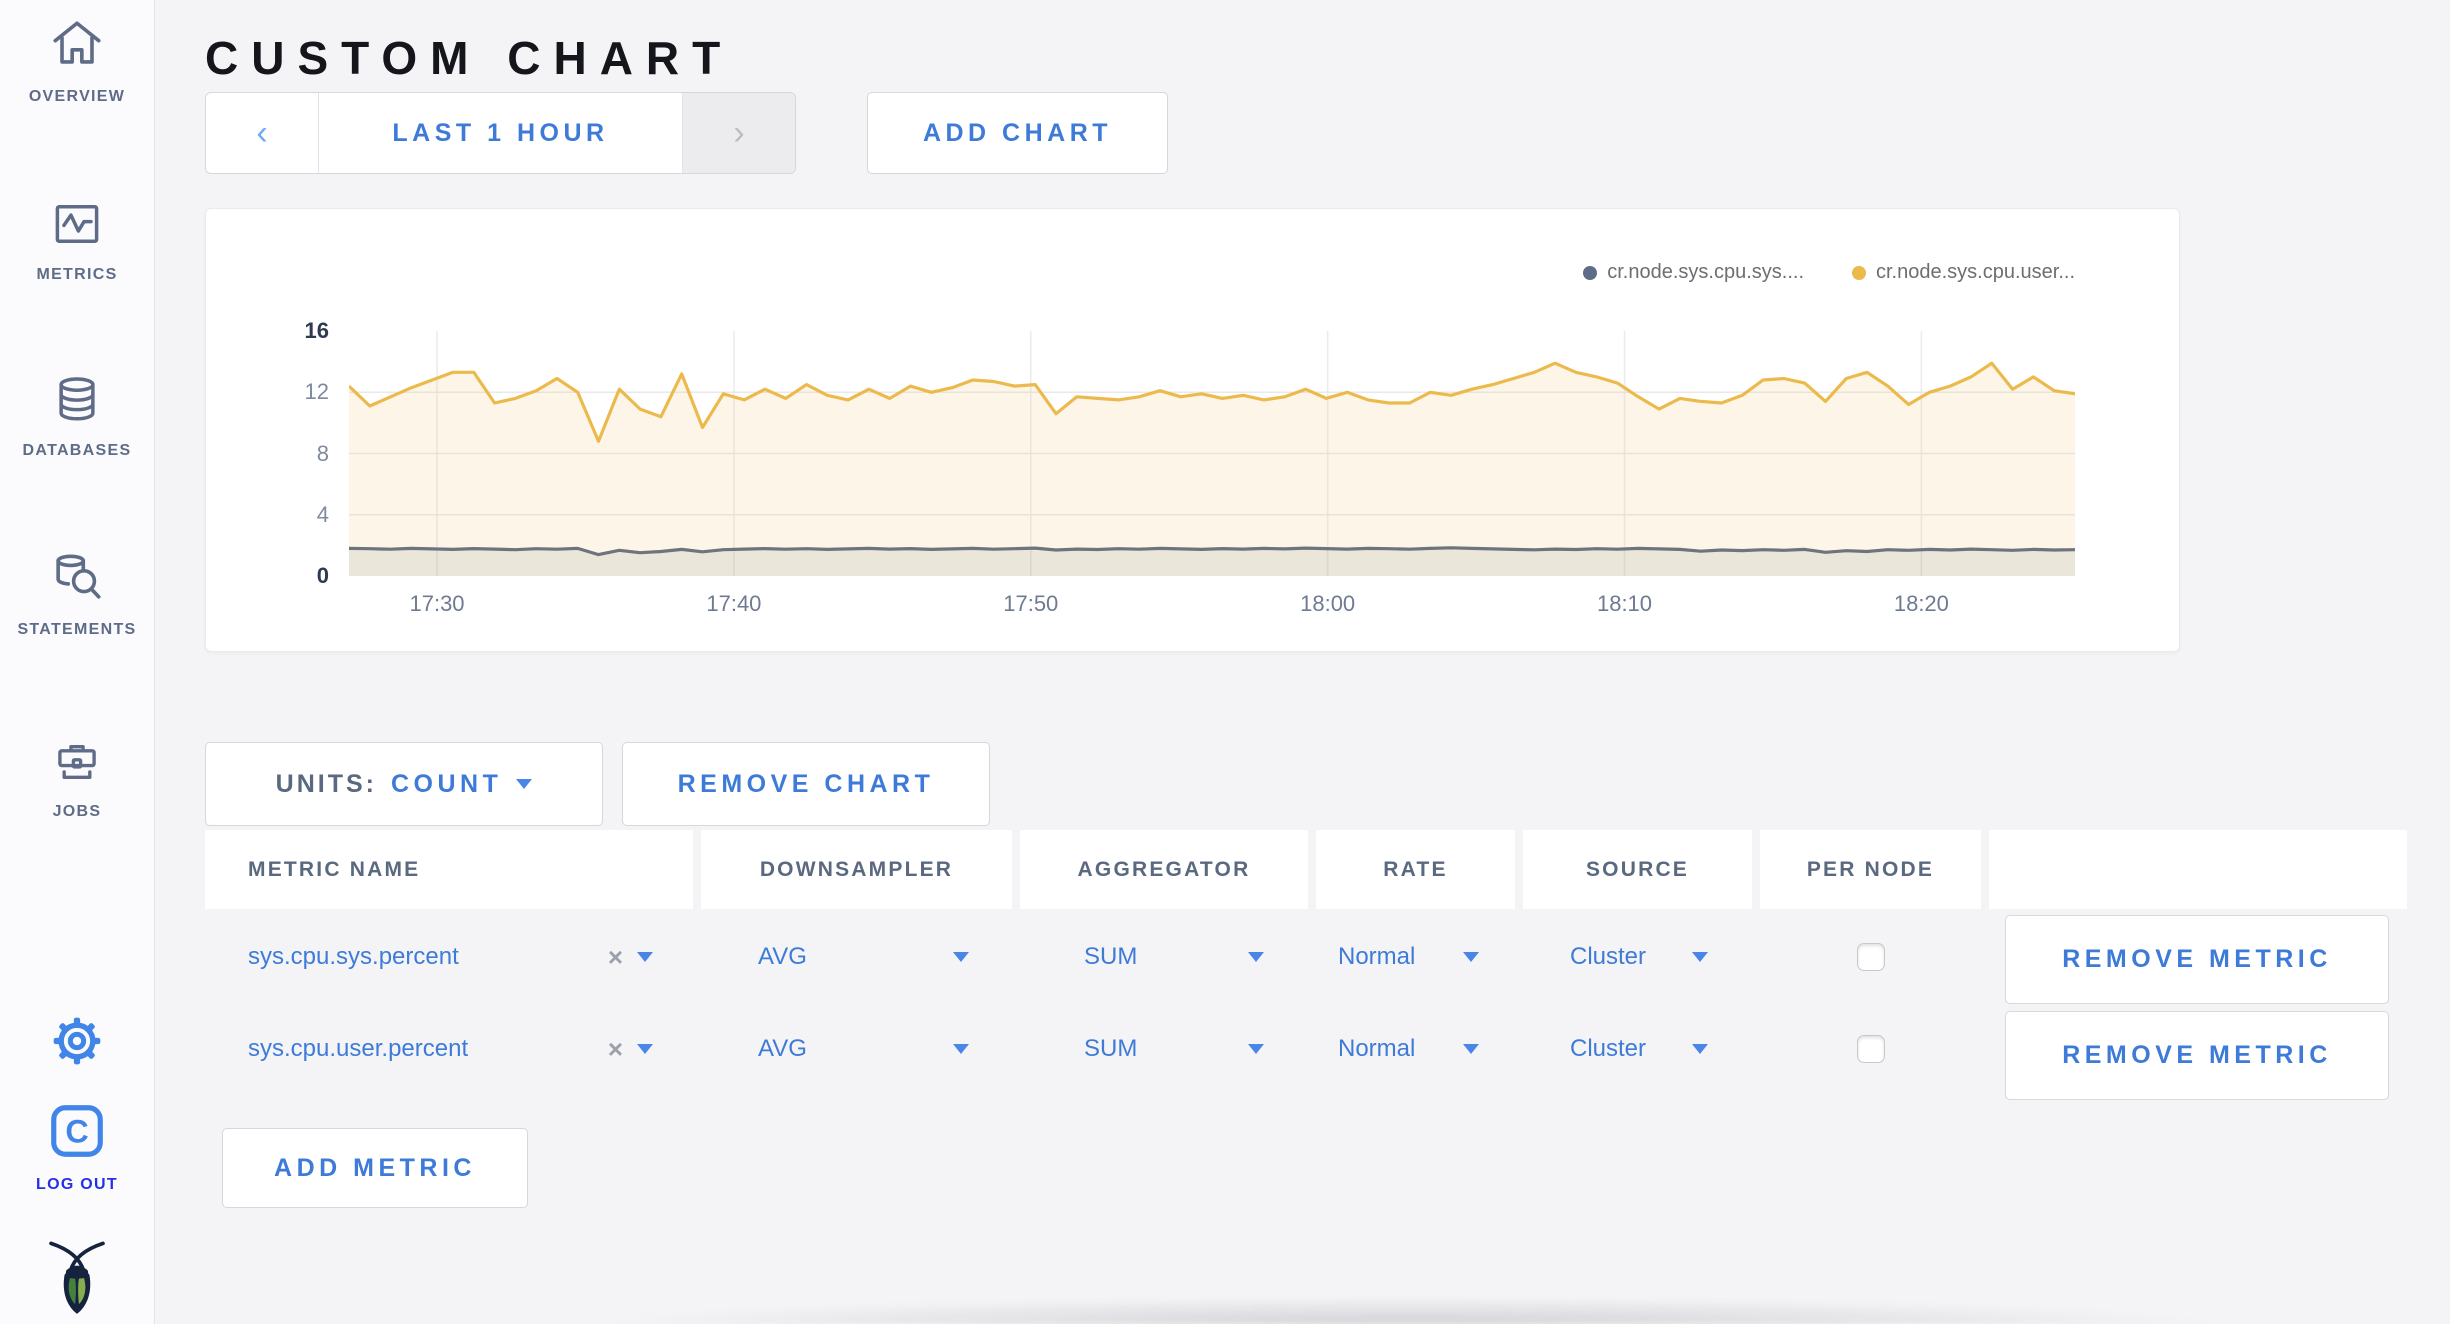 This screenshot has height=1324, width=2450. I want to click on add-metric-button: ADD METRIC, so click(375, 1168).